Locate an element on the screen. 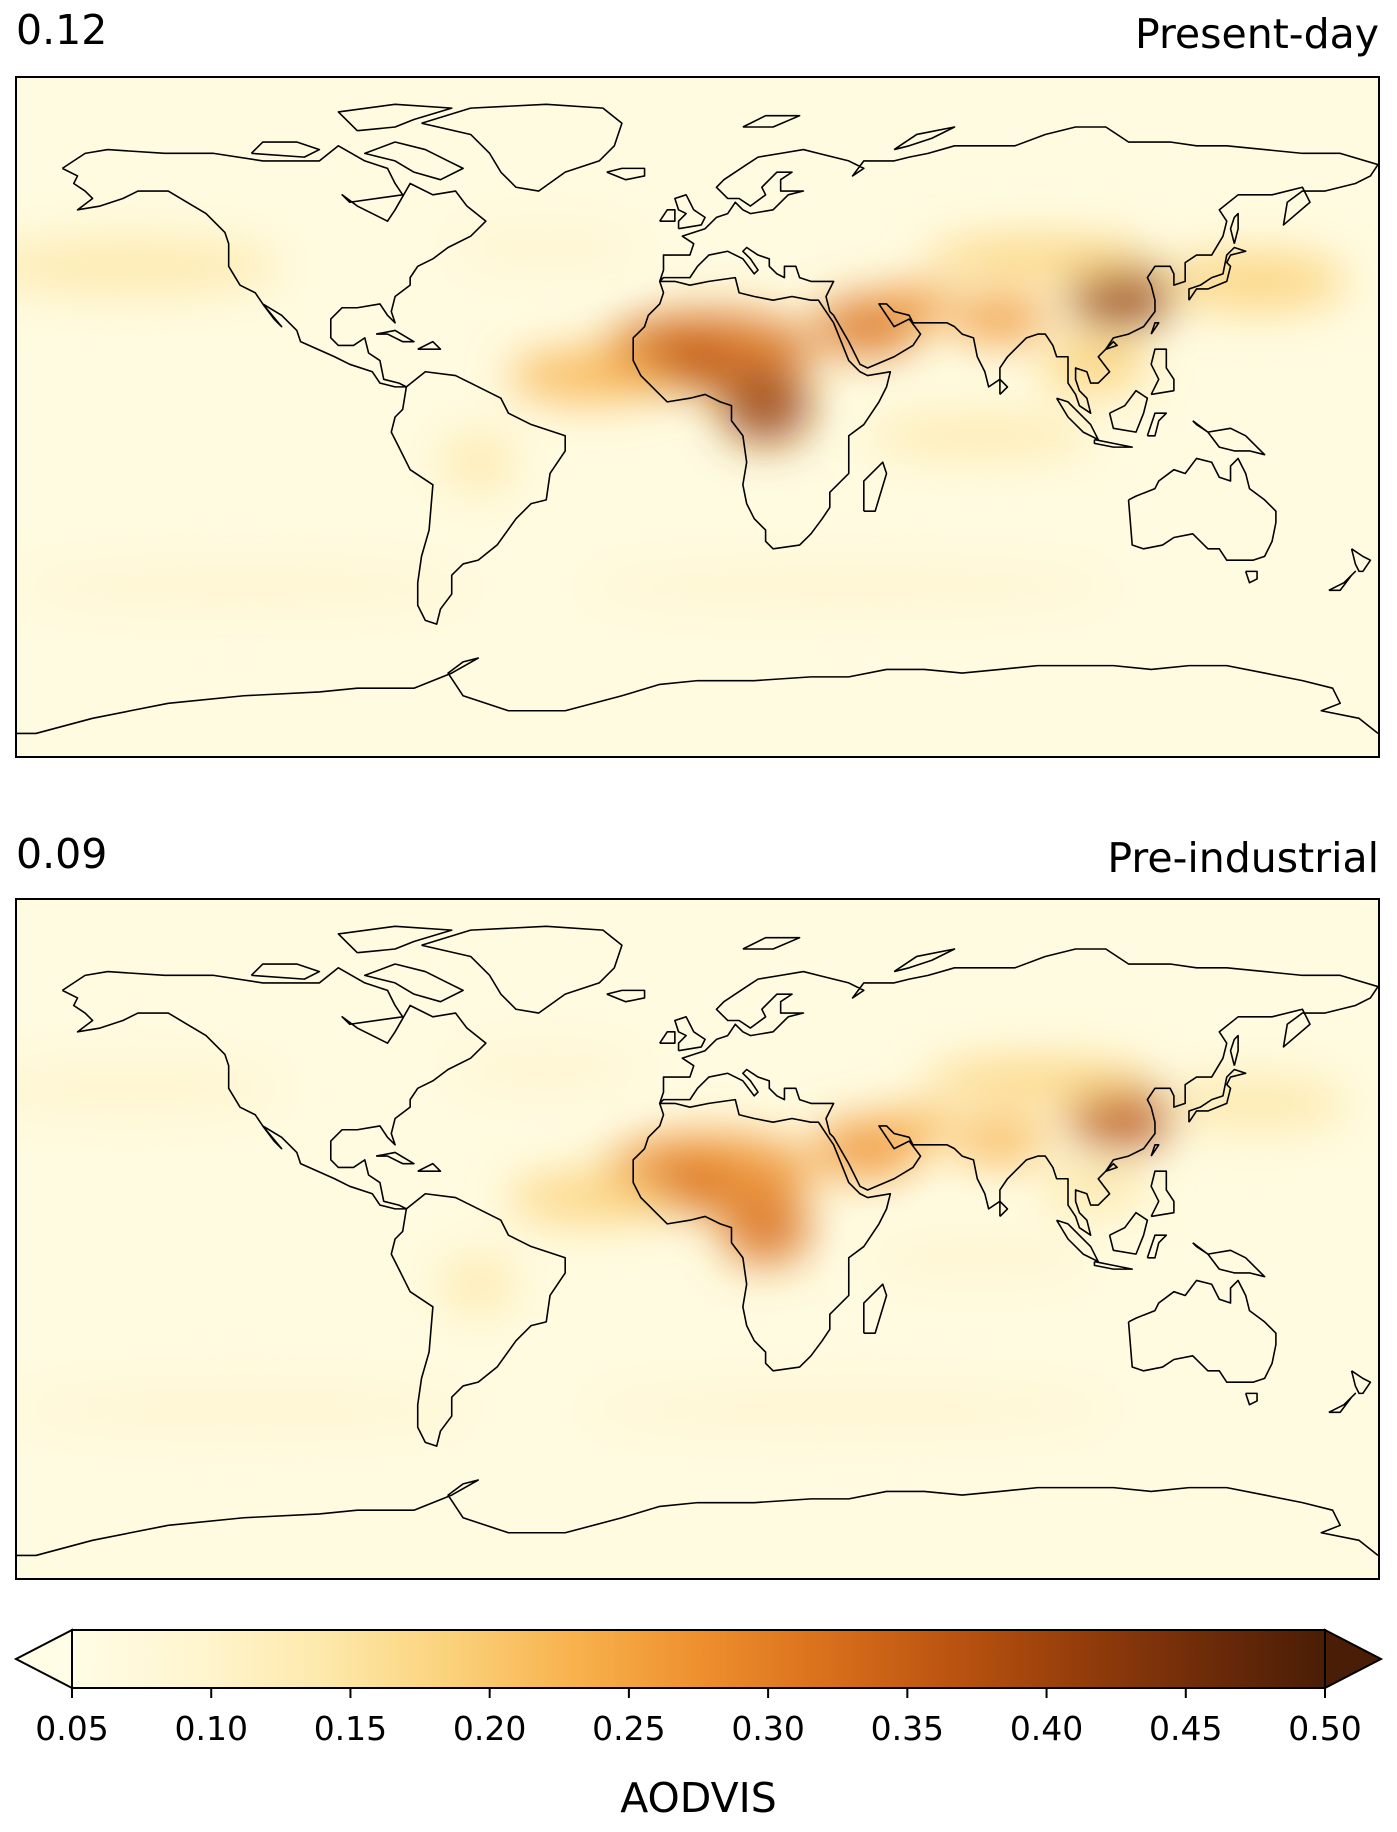 This screenshot has width=1397, height=1832. colorbar-tick-label: 0.50 is located at coordinates (1324, 1728).